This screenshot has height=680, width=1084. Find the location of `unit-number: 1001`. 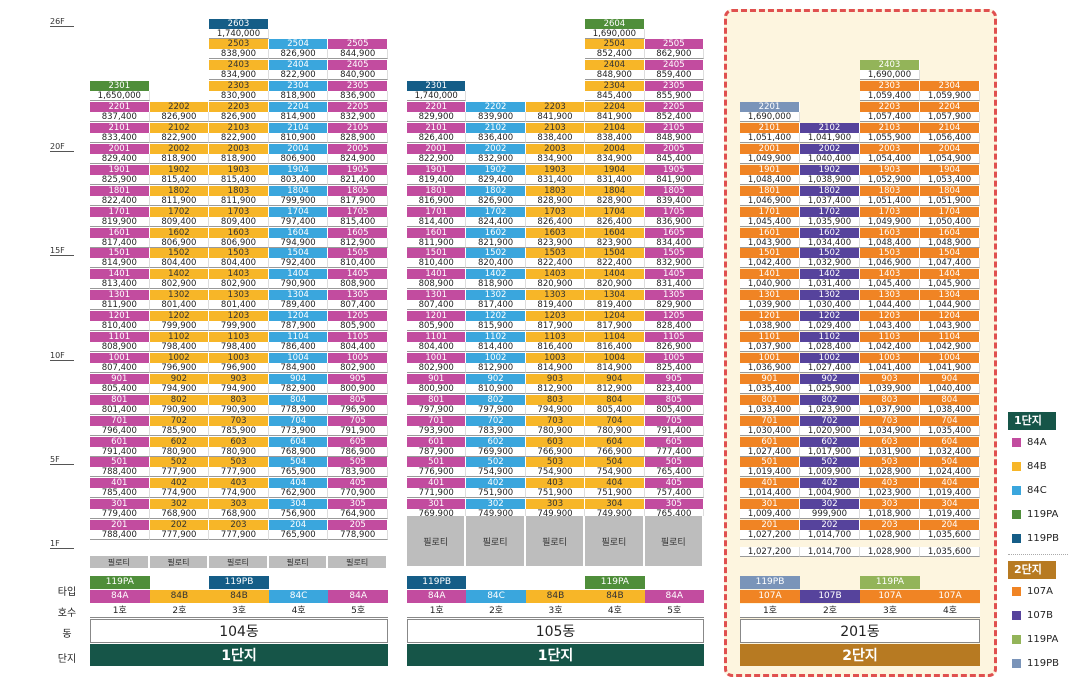

unit-number: 1001 is located at coordinates (437, 357).